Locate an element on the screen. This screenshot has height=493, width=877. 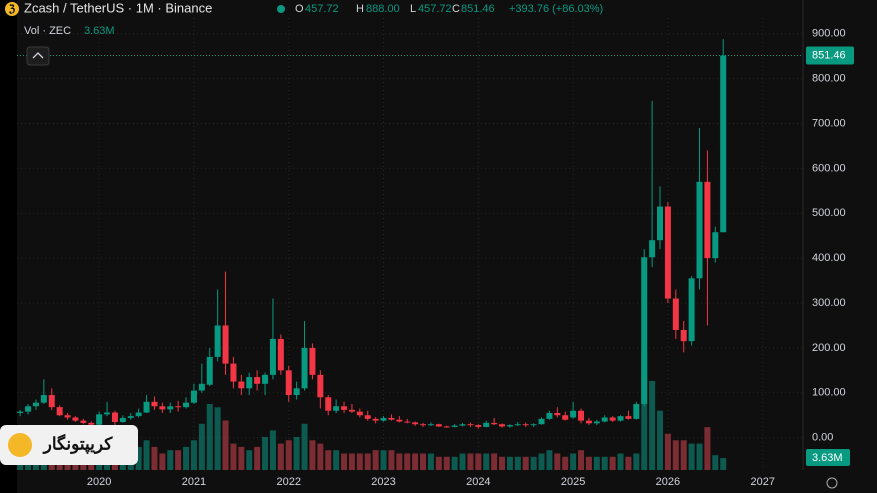
settings-icon is located at coordinates (832, 483).